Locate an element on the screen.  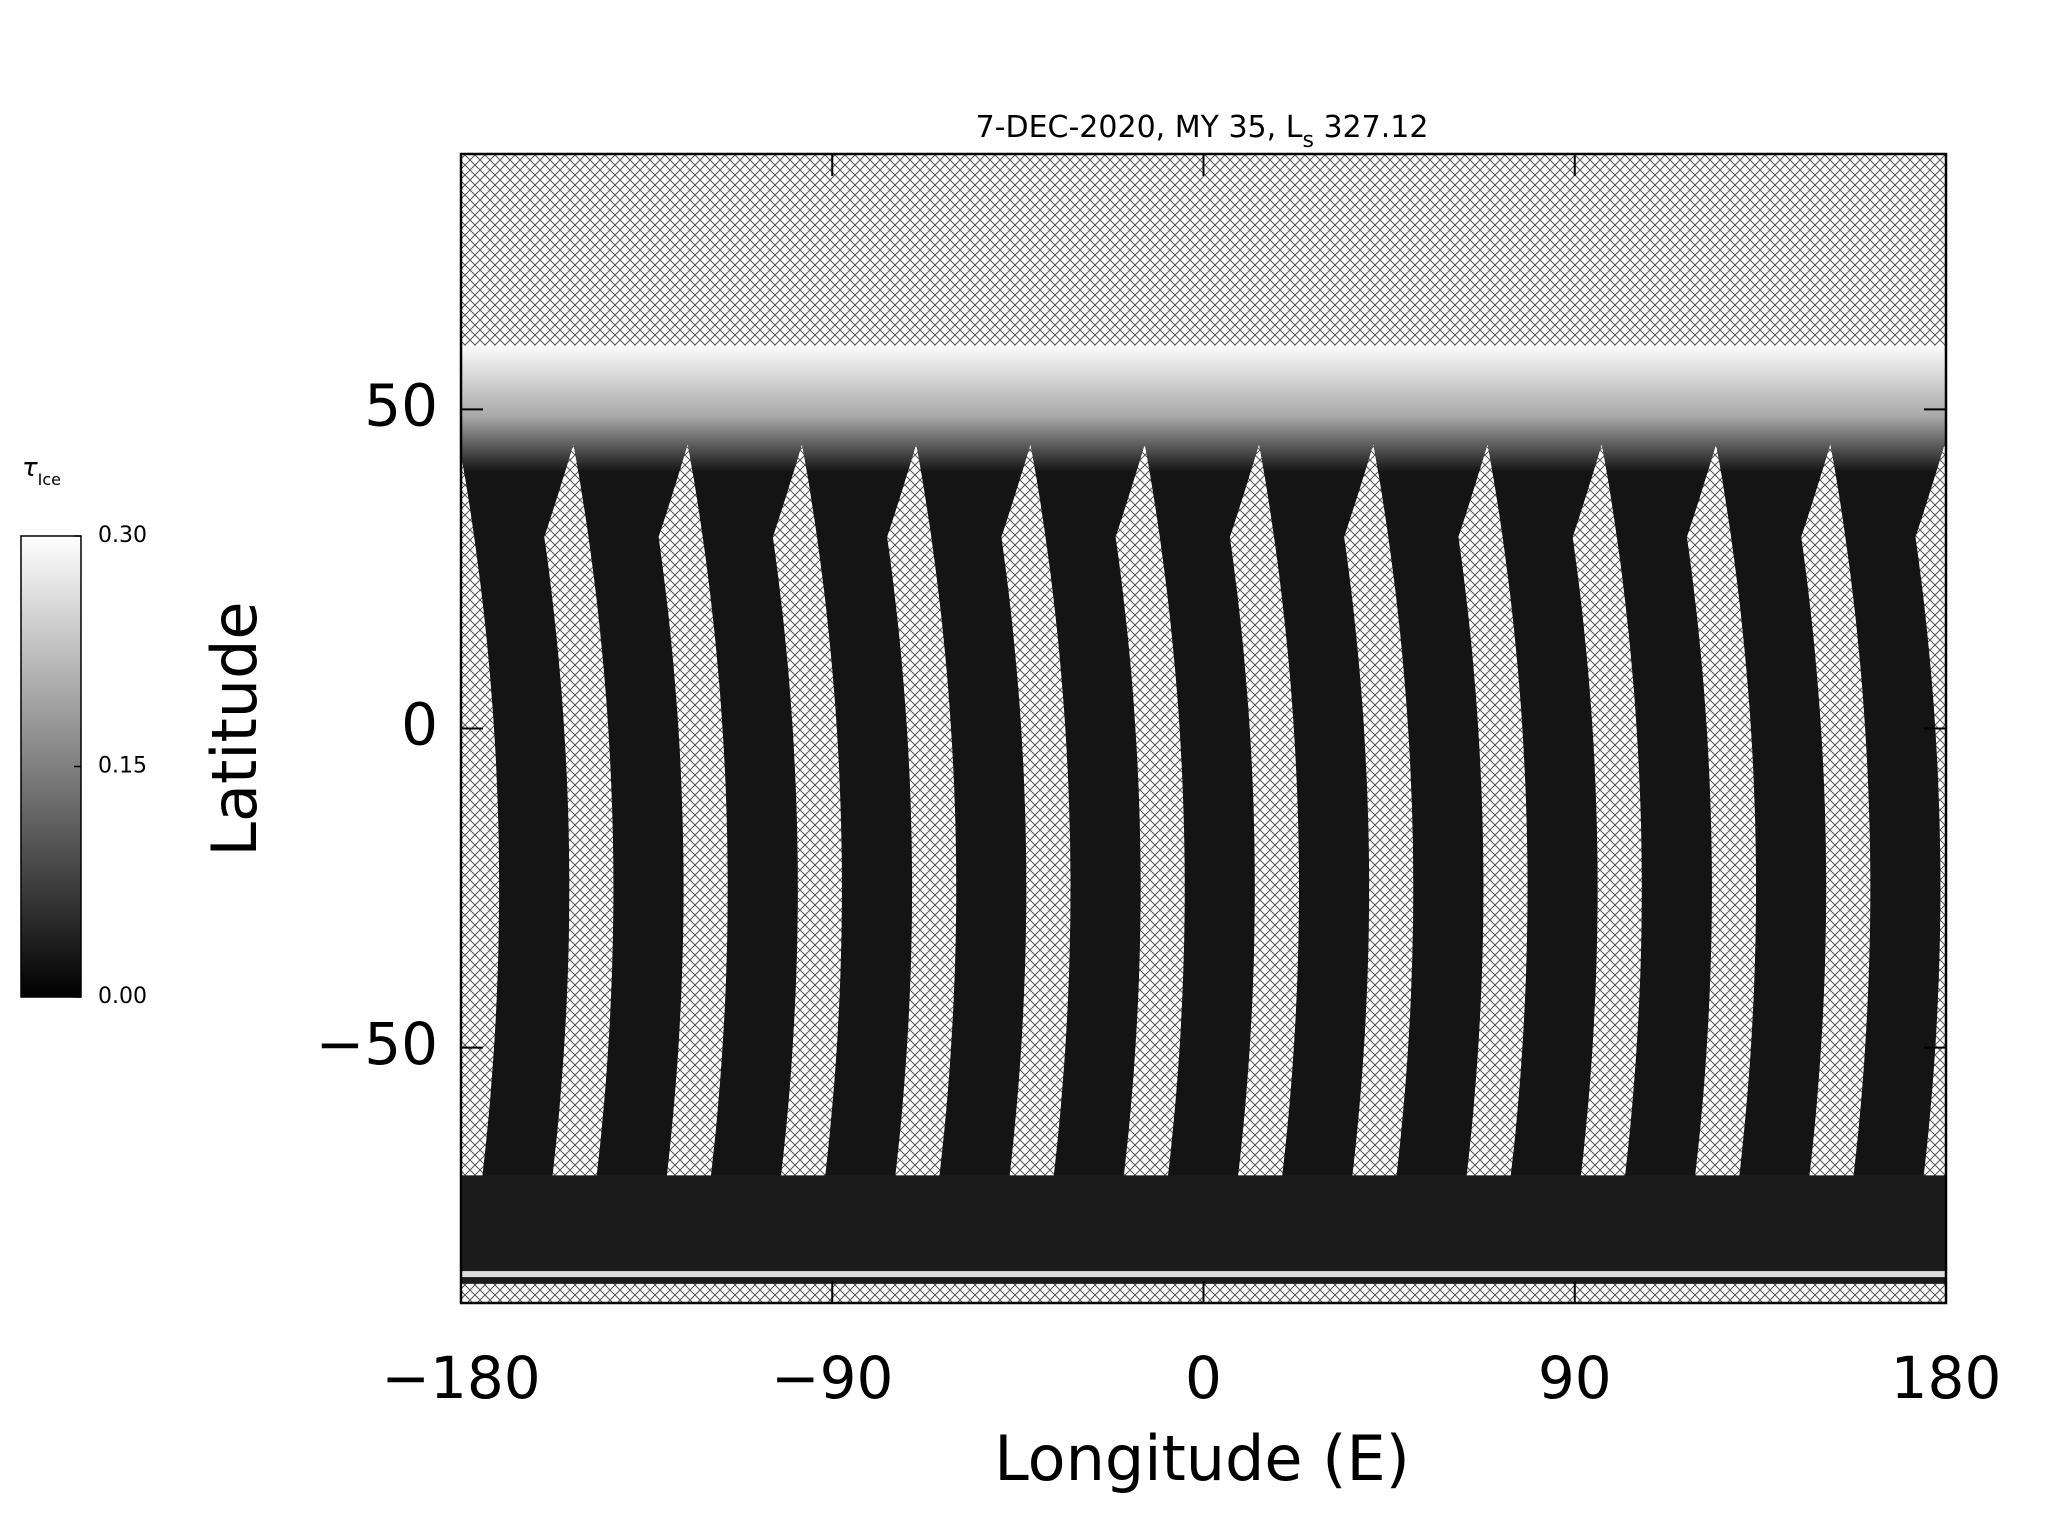
polar-strip is located at coordinates (1203, 1274).